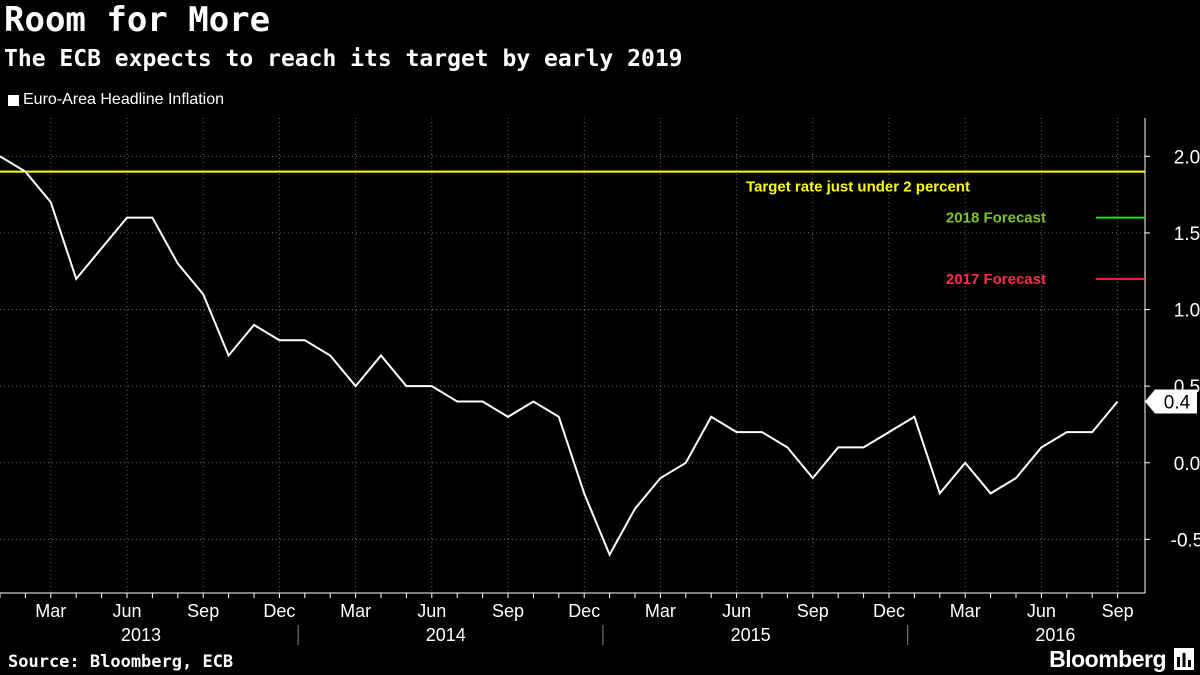  I want to click on year-label: 2016, so click(1055, 635).